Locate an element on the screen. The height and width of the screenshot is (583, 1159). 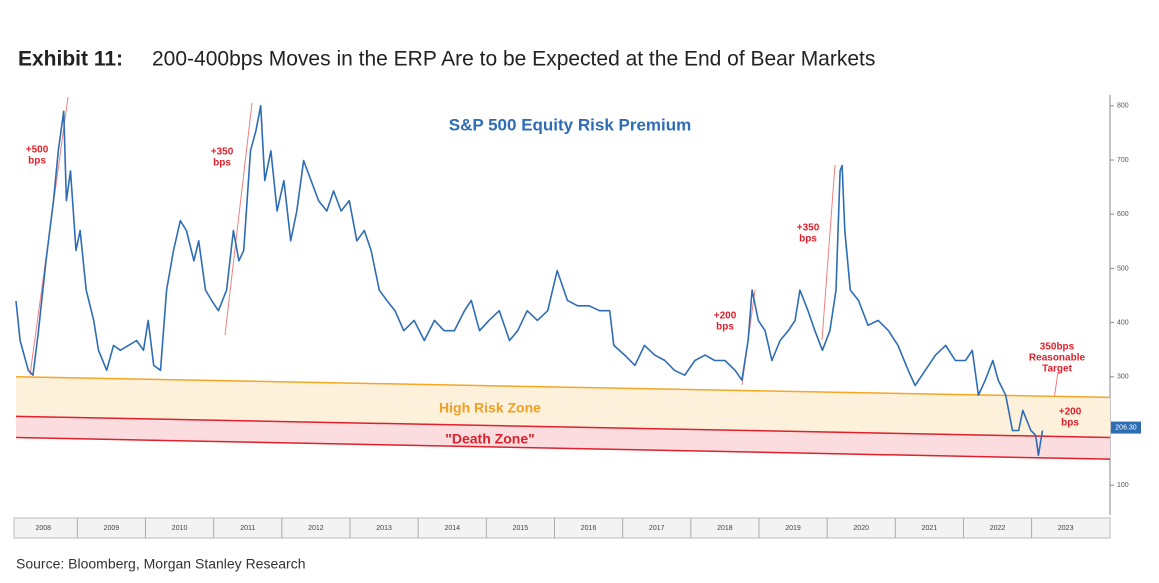
x-tick-label: 2023 is located at coordinates (1066, 528).